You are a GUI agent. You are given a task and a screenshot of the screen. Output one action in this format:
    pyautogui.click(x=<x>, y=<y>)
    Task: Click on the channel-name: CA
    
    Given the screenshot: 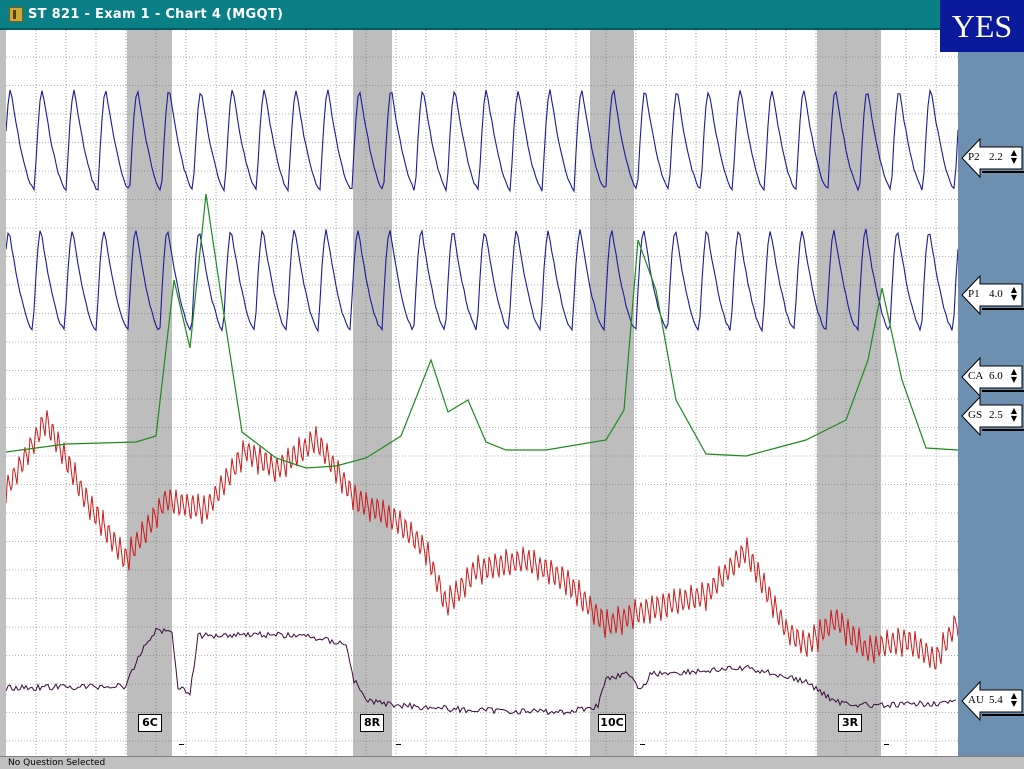 What is the action you would take?
    pyautogui.click(x=976, y=376)
    